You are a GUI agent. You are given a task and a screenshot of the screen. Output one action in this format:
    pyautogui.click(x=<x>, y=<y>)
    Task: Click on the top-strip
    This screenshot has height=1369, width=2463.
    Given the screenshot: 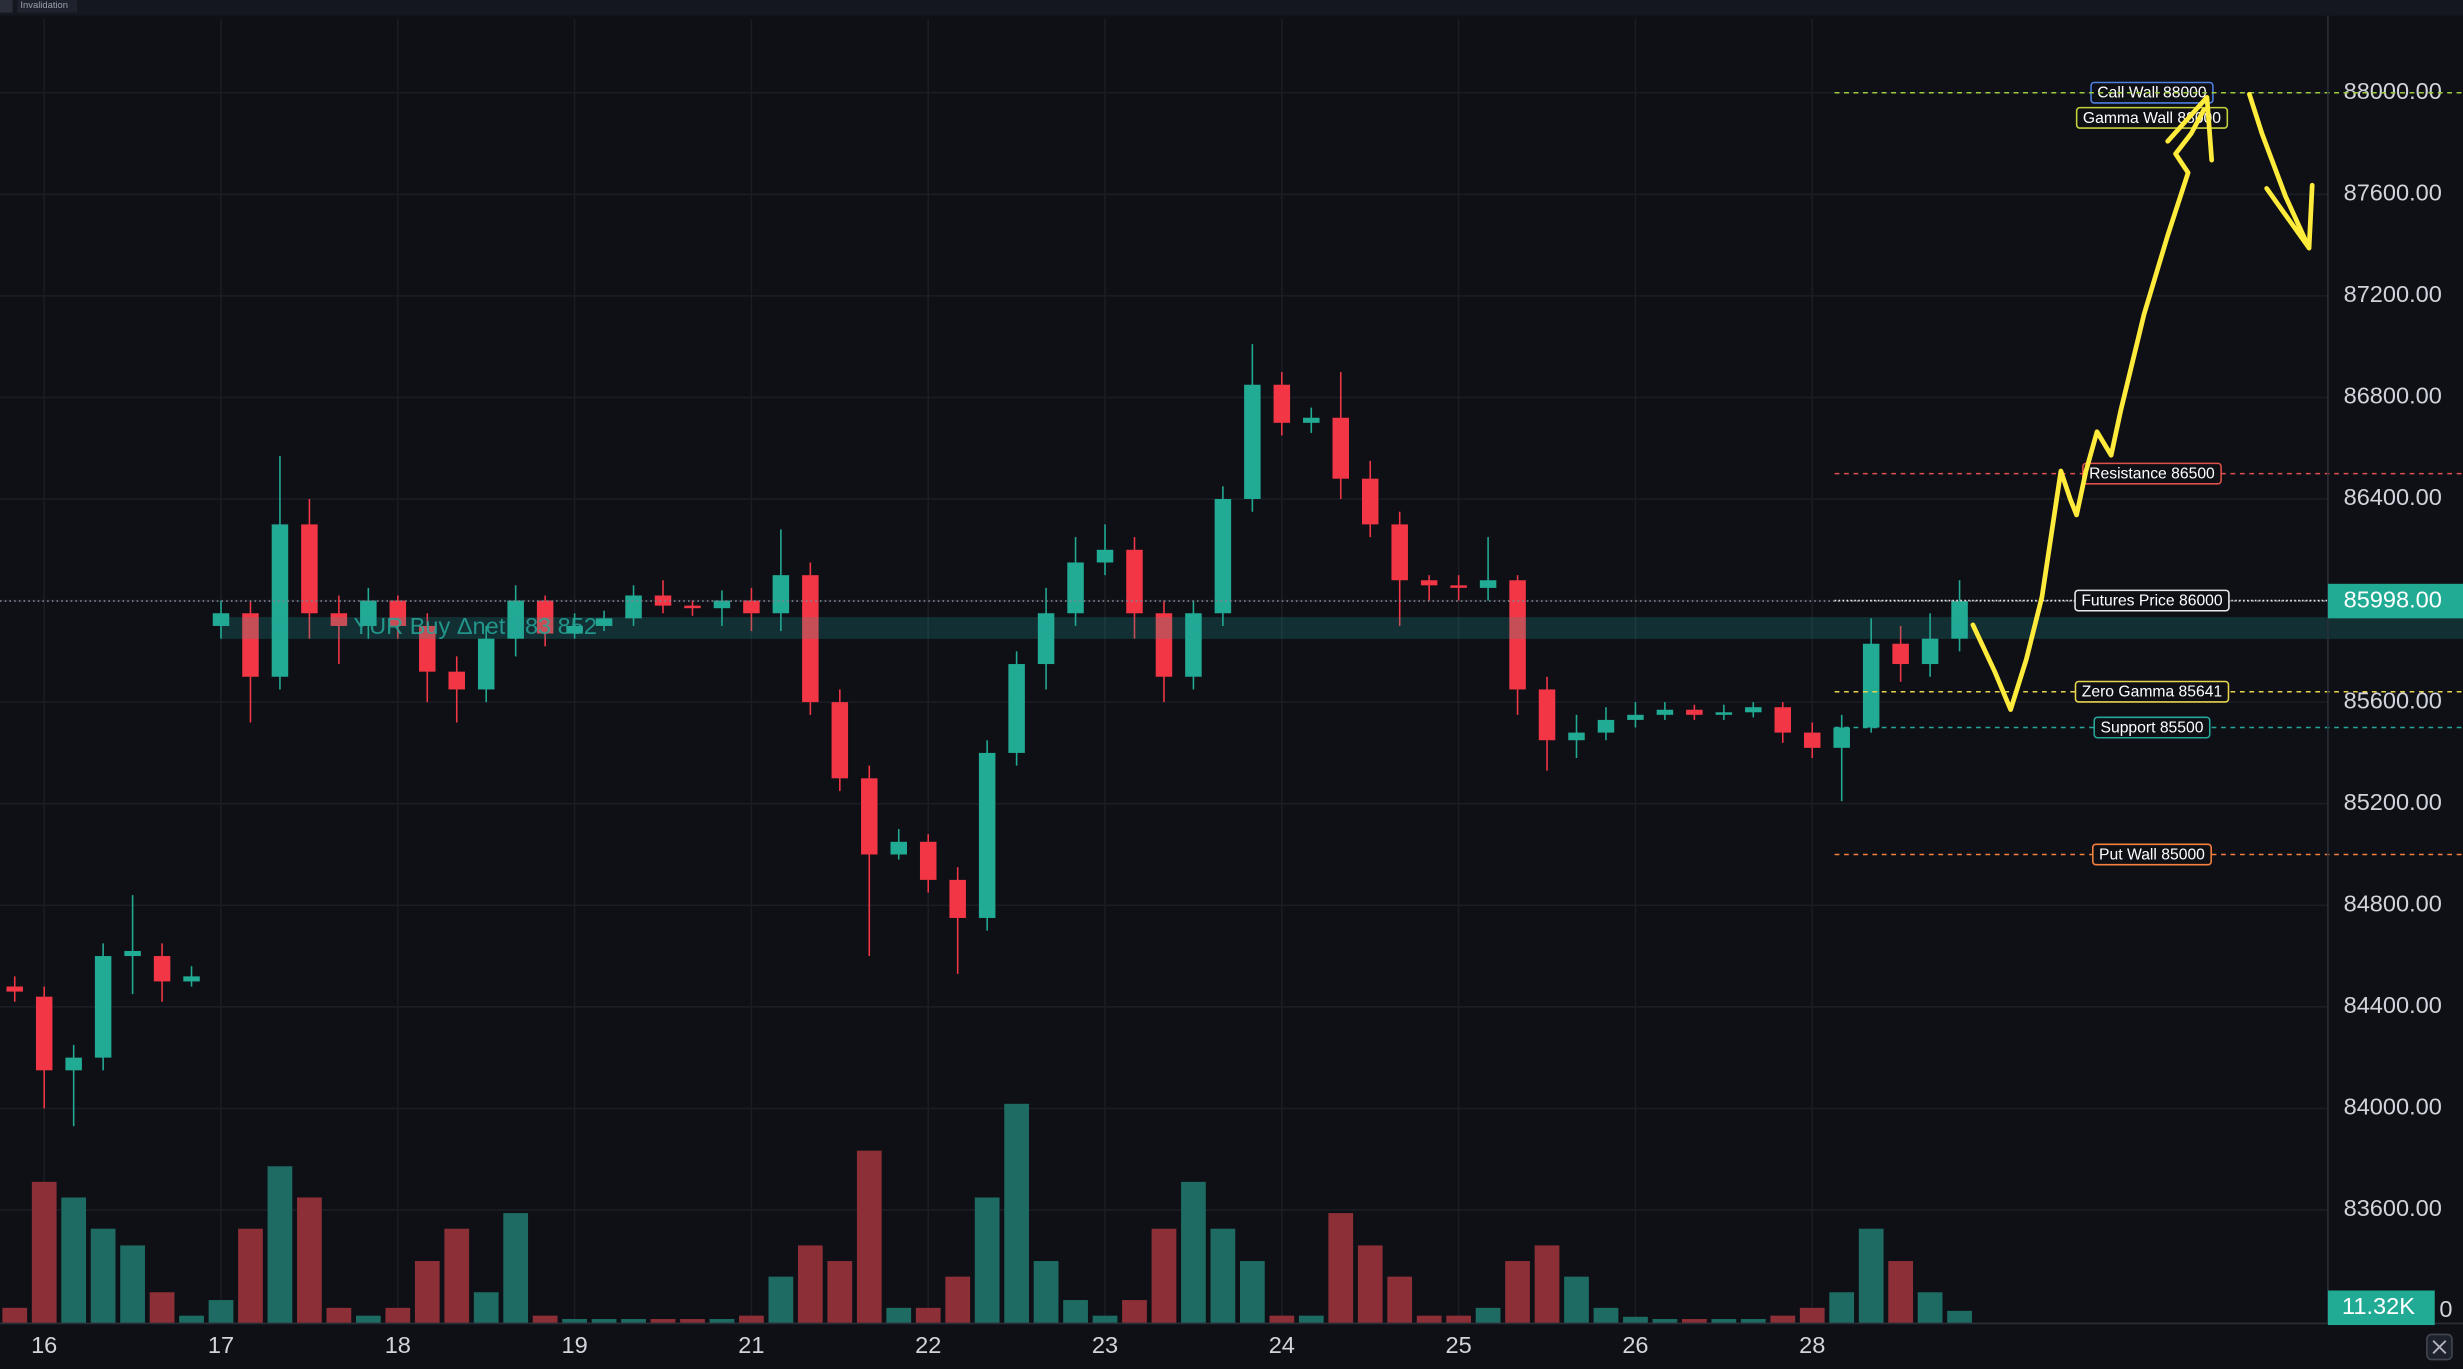 What is the action you would take?
    pyautogui.click(x=1231, y=8)
    